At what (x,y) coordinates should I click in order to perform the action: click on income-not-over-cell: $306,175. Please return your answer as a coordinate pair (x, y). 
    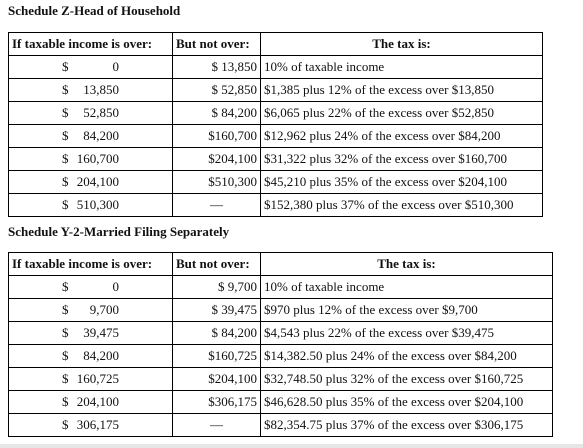
    Looking at the image, I should click on (216, 402).